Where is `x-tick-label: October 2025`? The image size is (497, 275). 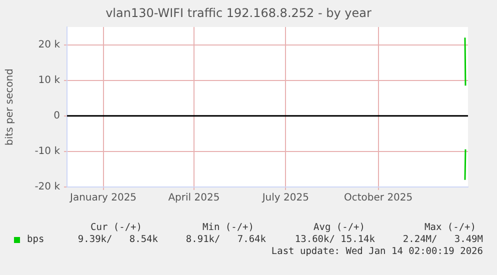 x-tick-label: October 2025 is located at coordinates (378, 198).